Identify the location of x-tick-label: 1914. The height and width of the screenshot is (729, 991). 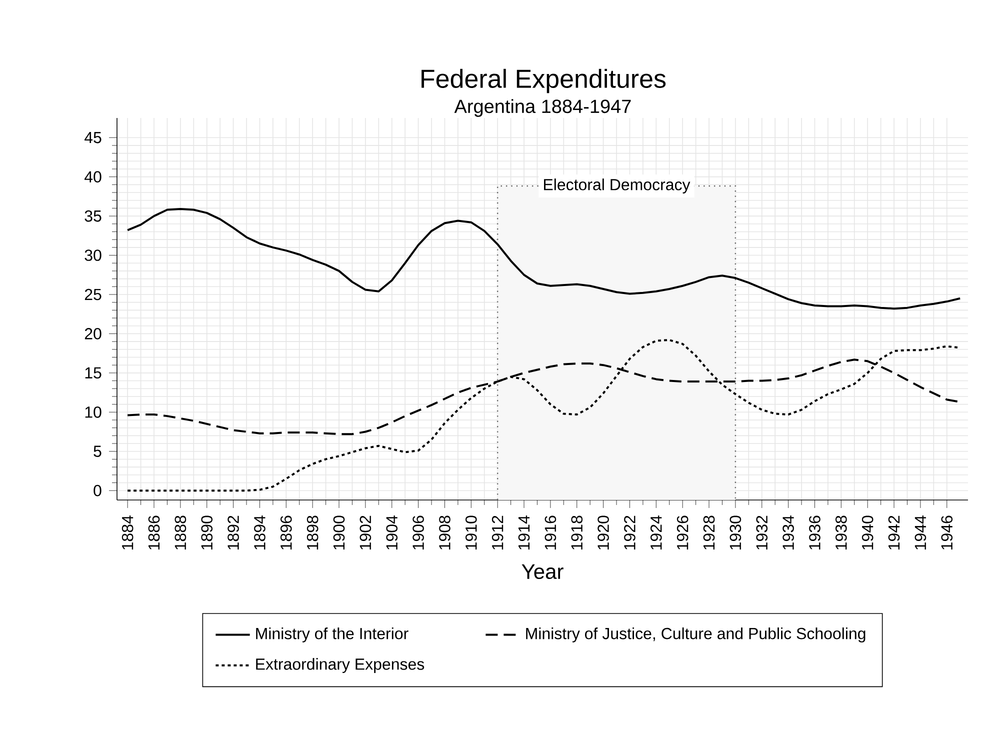
(524, 533).